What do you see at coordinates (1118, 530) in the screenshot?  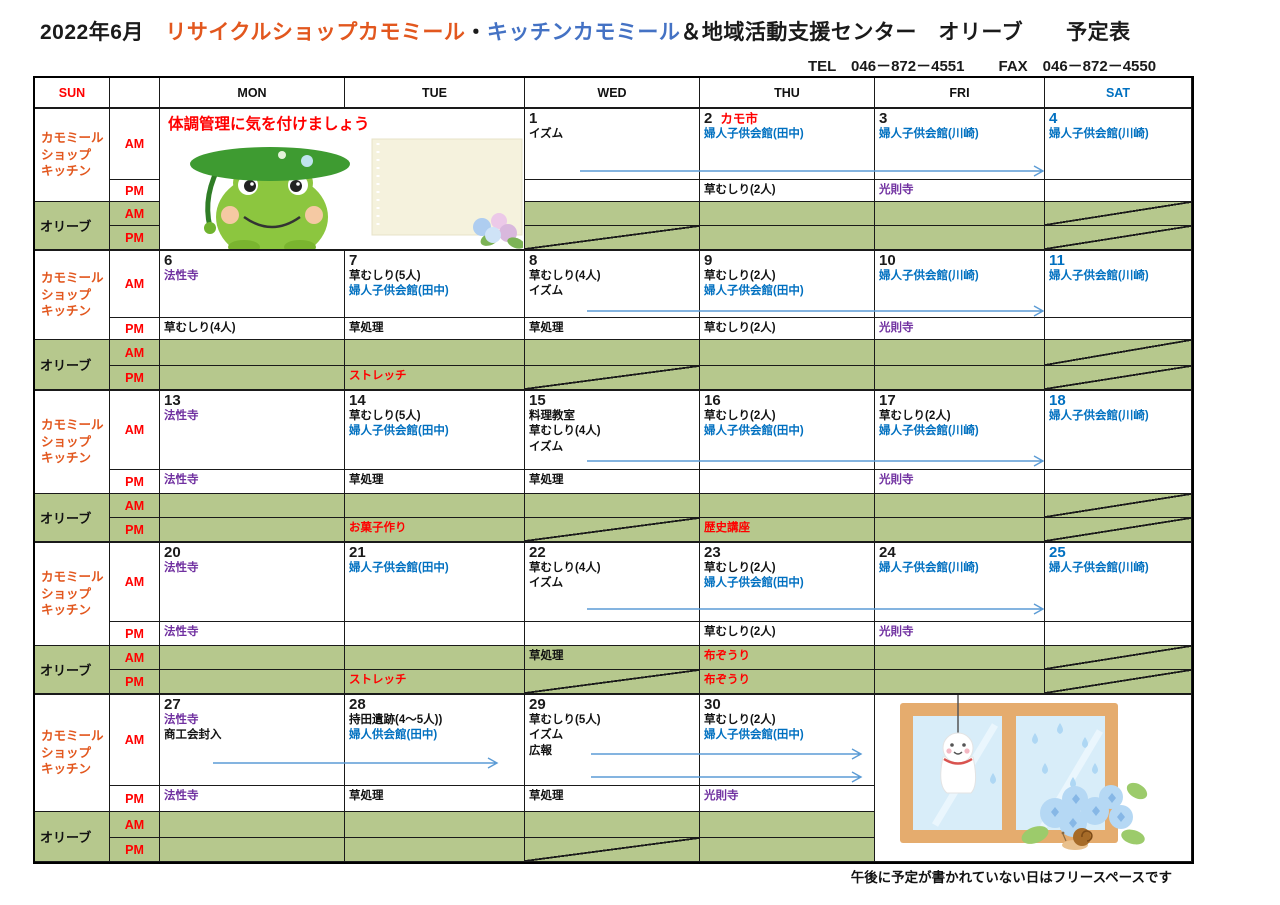 I see `cell-w3-sat-olive-pm` at bounding box center [1118, 530].